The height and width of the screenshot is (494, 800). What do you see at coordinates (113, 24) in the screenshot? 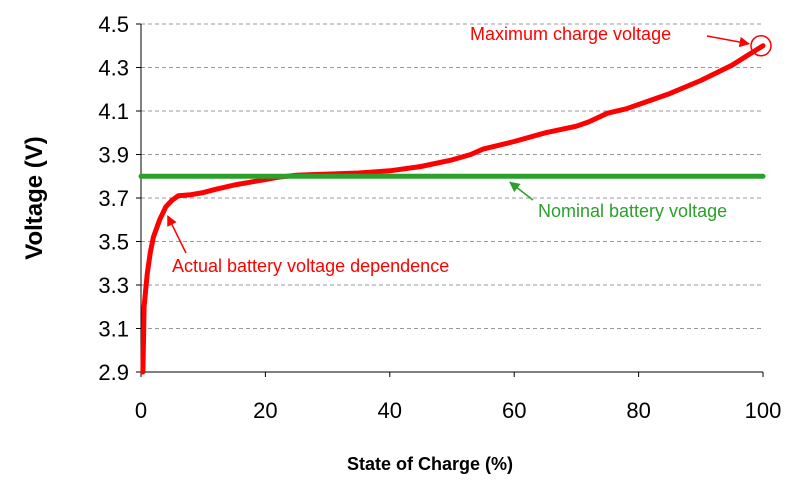
I see `y-tick-label: 4.5` at bounding box center [113, 24].